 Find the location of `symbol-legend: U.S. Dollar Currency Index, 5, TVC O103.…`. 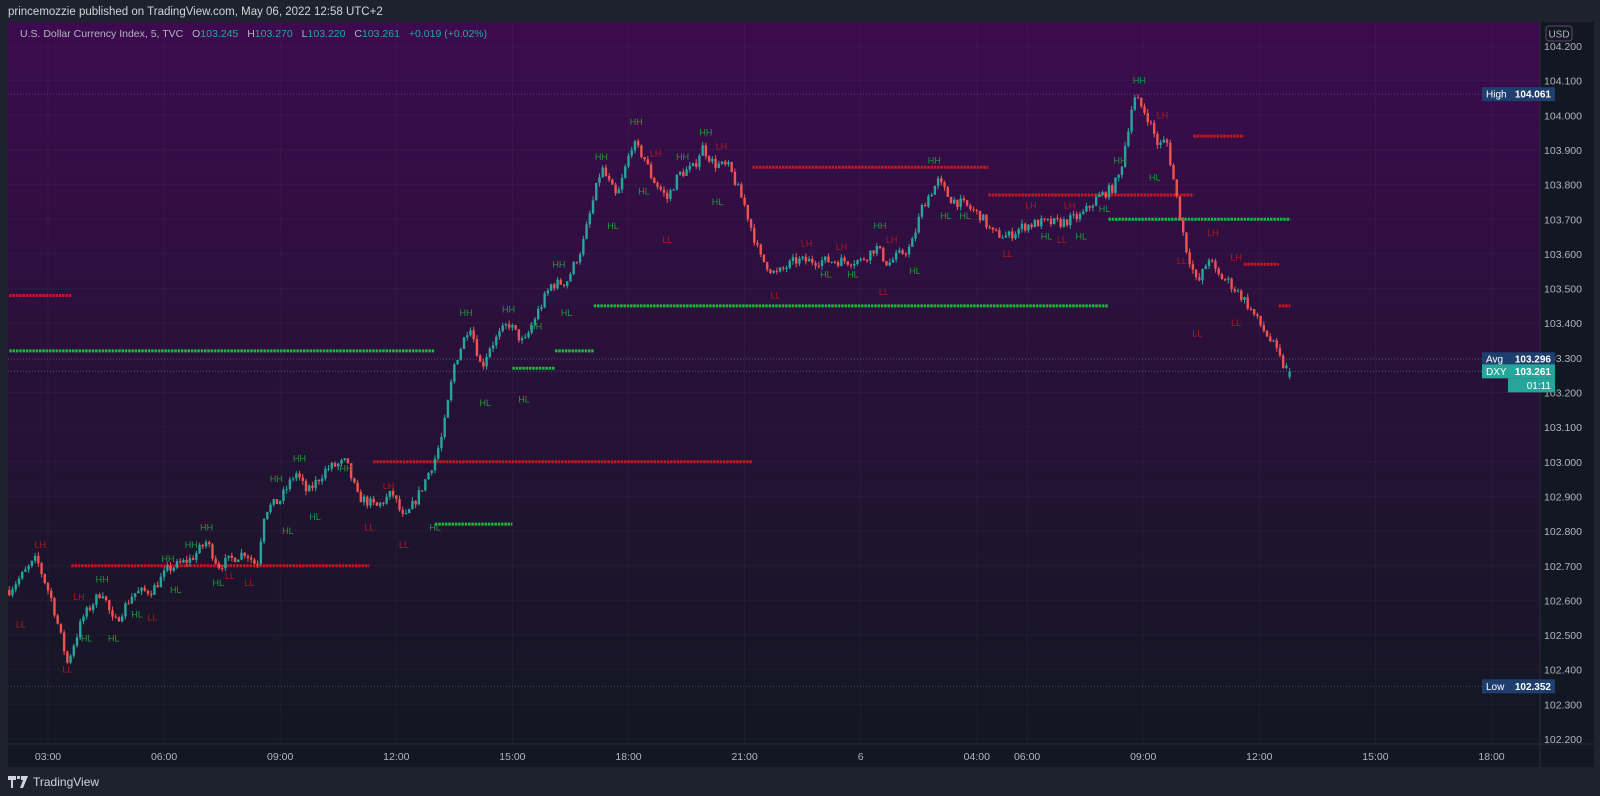

symbol-legend: U.S. Dollar Currency Index, 5, TVC O103.… is located at coordinates (253, 34).